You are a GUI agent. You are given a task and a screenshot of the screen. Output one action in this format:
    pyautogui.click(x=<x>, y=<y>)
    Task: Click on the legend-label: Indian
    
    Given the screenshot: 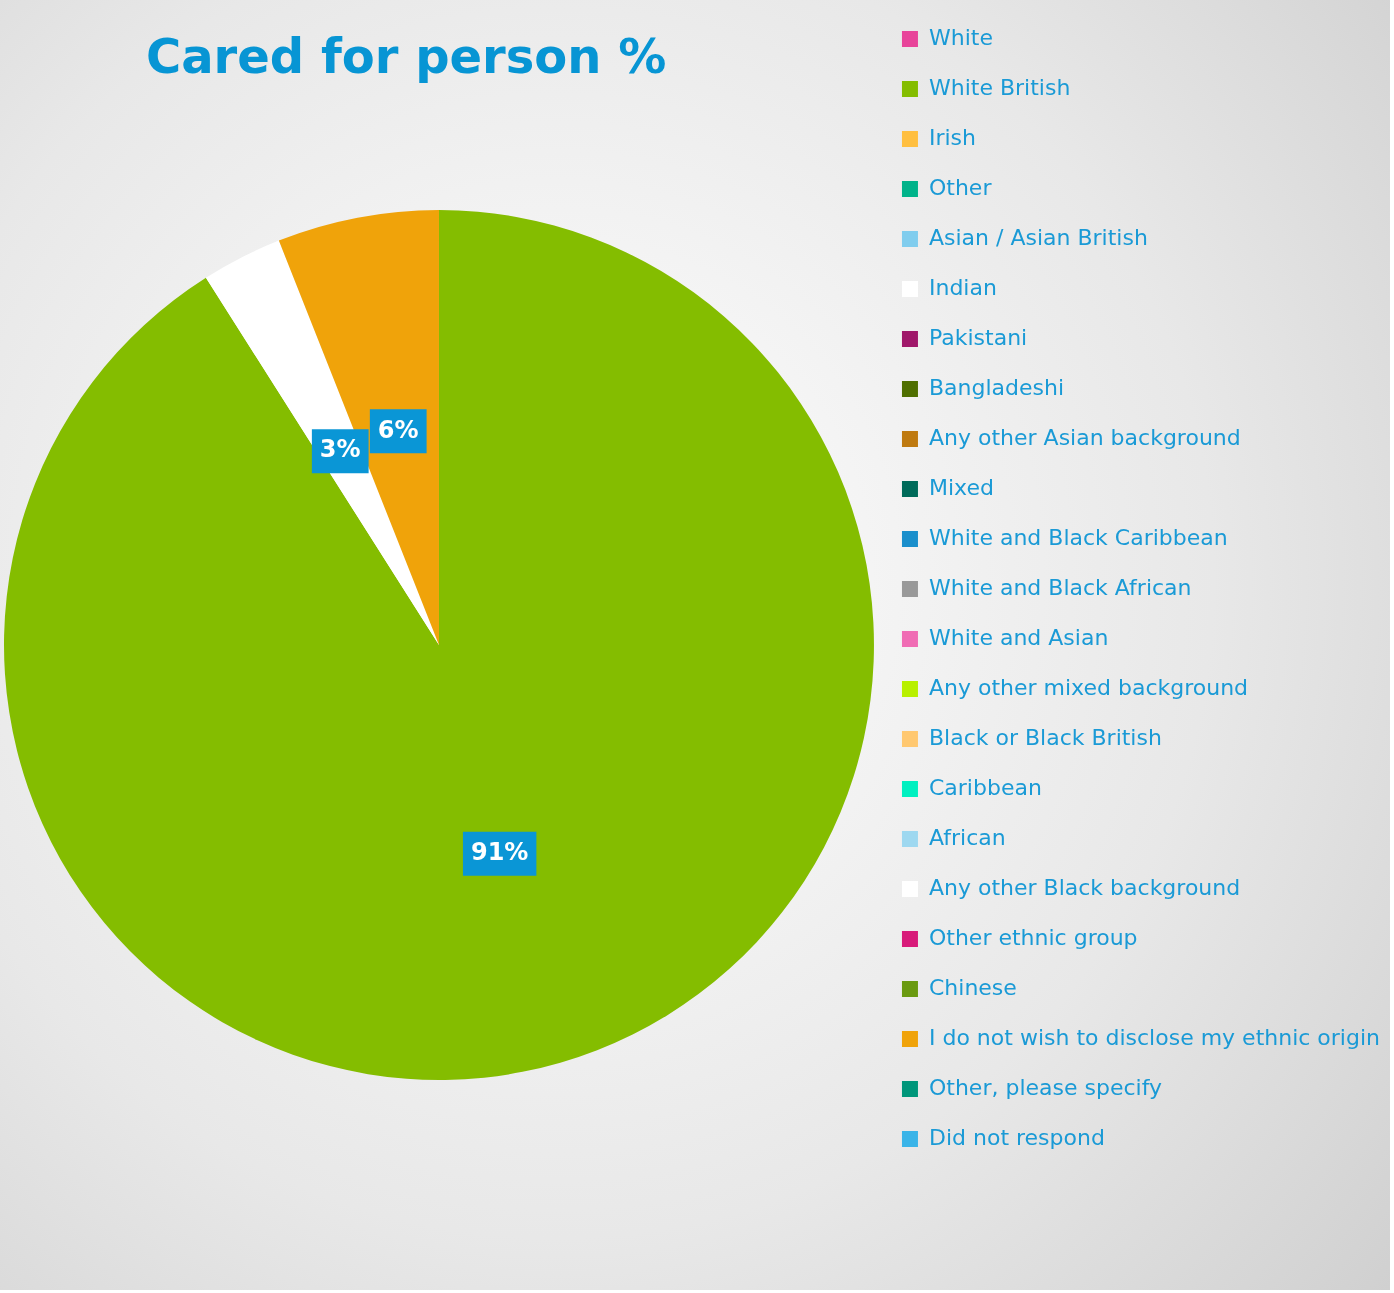 What is the action you would take?
    pyautogui.click(x=962, y=287)
    